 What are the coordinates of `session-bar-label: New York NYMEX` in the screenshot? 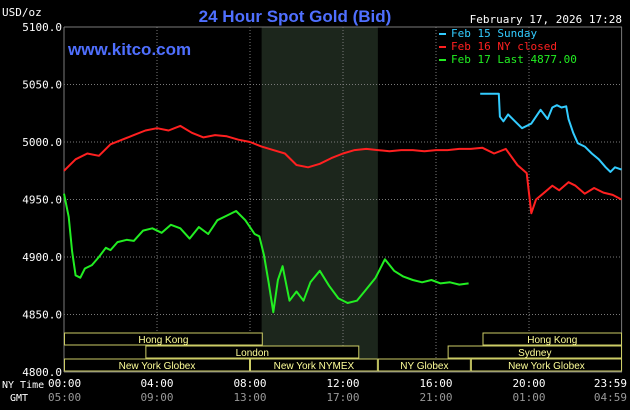 It's located at (314, 366).